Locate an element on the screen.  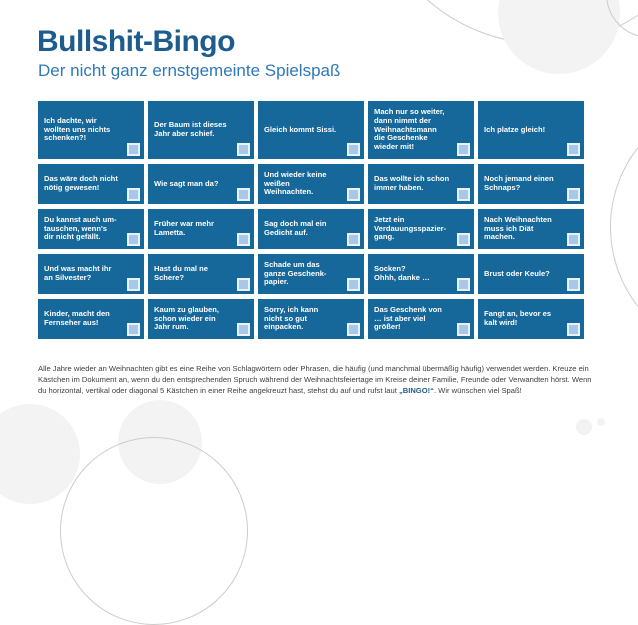
bingo-cell: Das wäre doch nicht nötig gewesen! is located at coordinates (91, 184).